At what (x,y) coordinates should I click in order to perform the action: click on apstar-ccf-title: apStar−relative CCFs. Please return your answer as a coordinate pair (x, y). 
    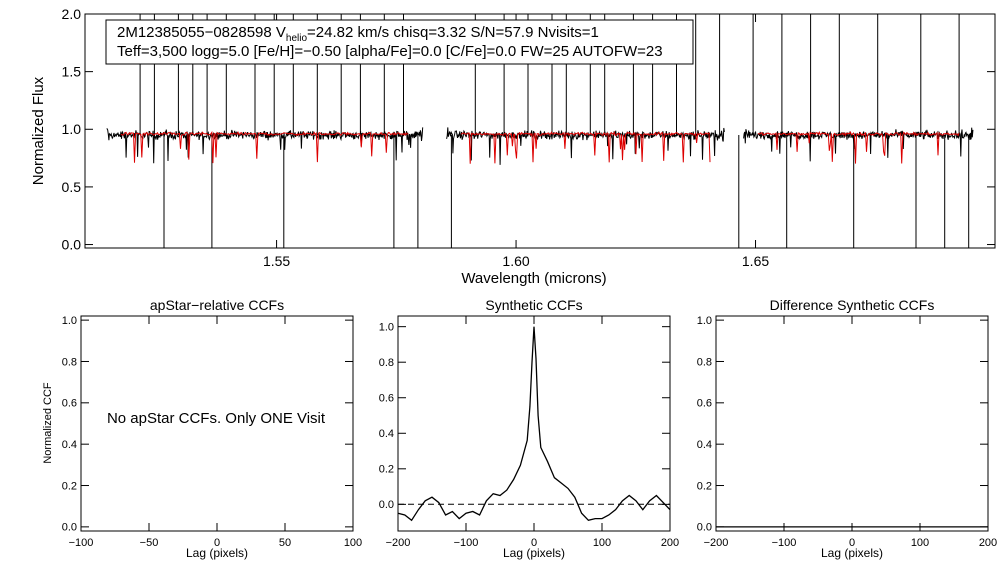
    Looking at the image, I should click on (217, 305).